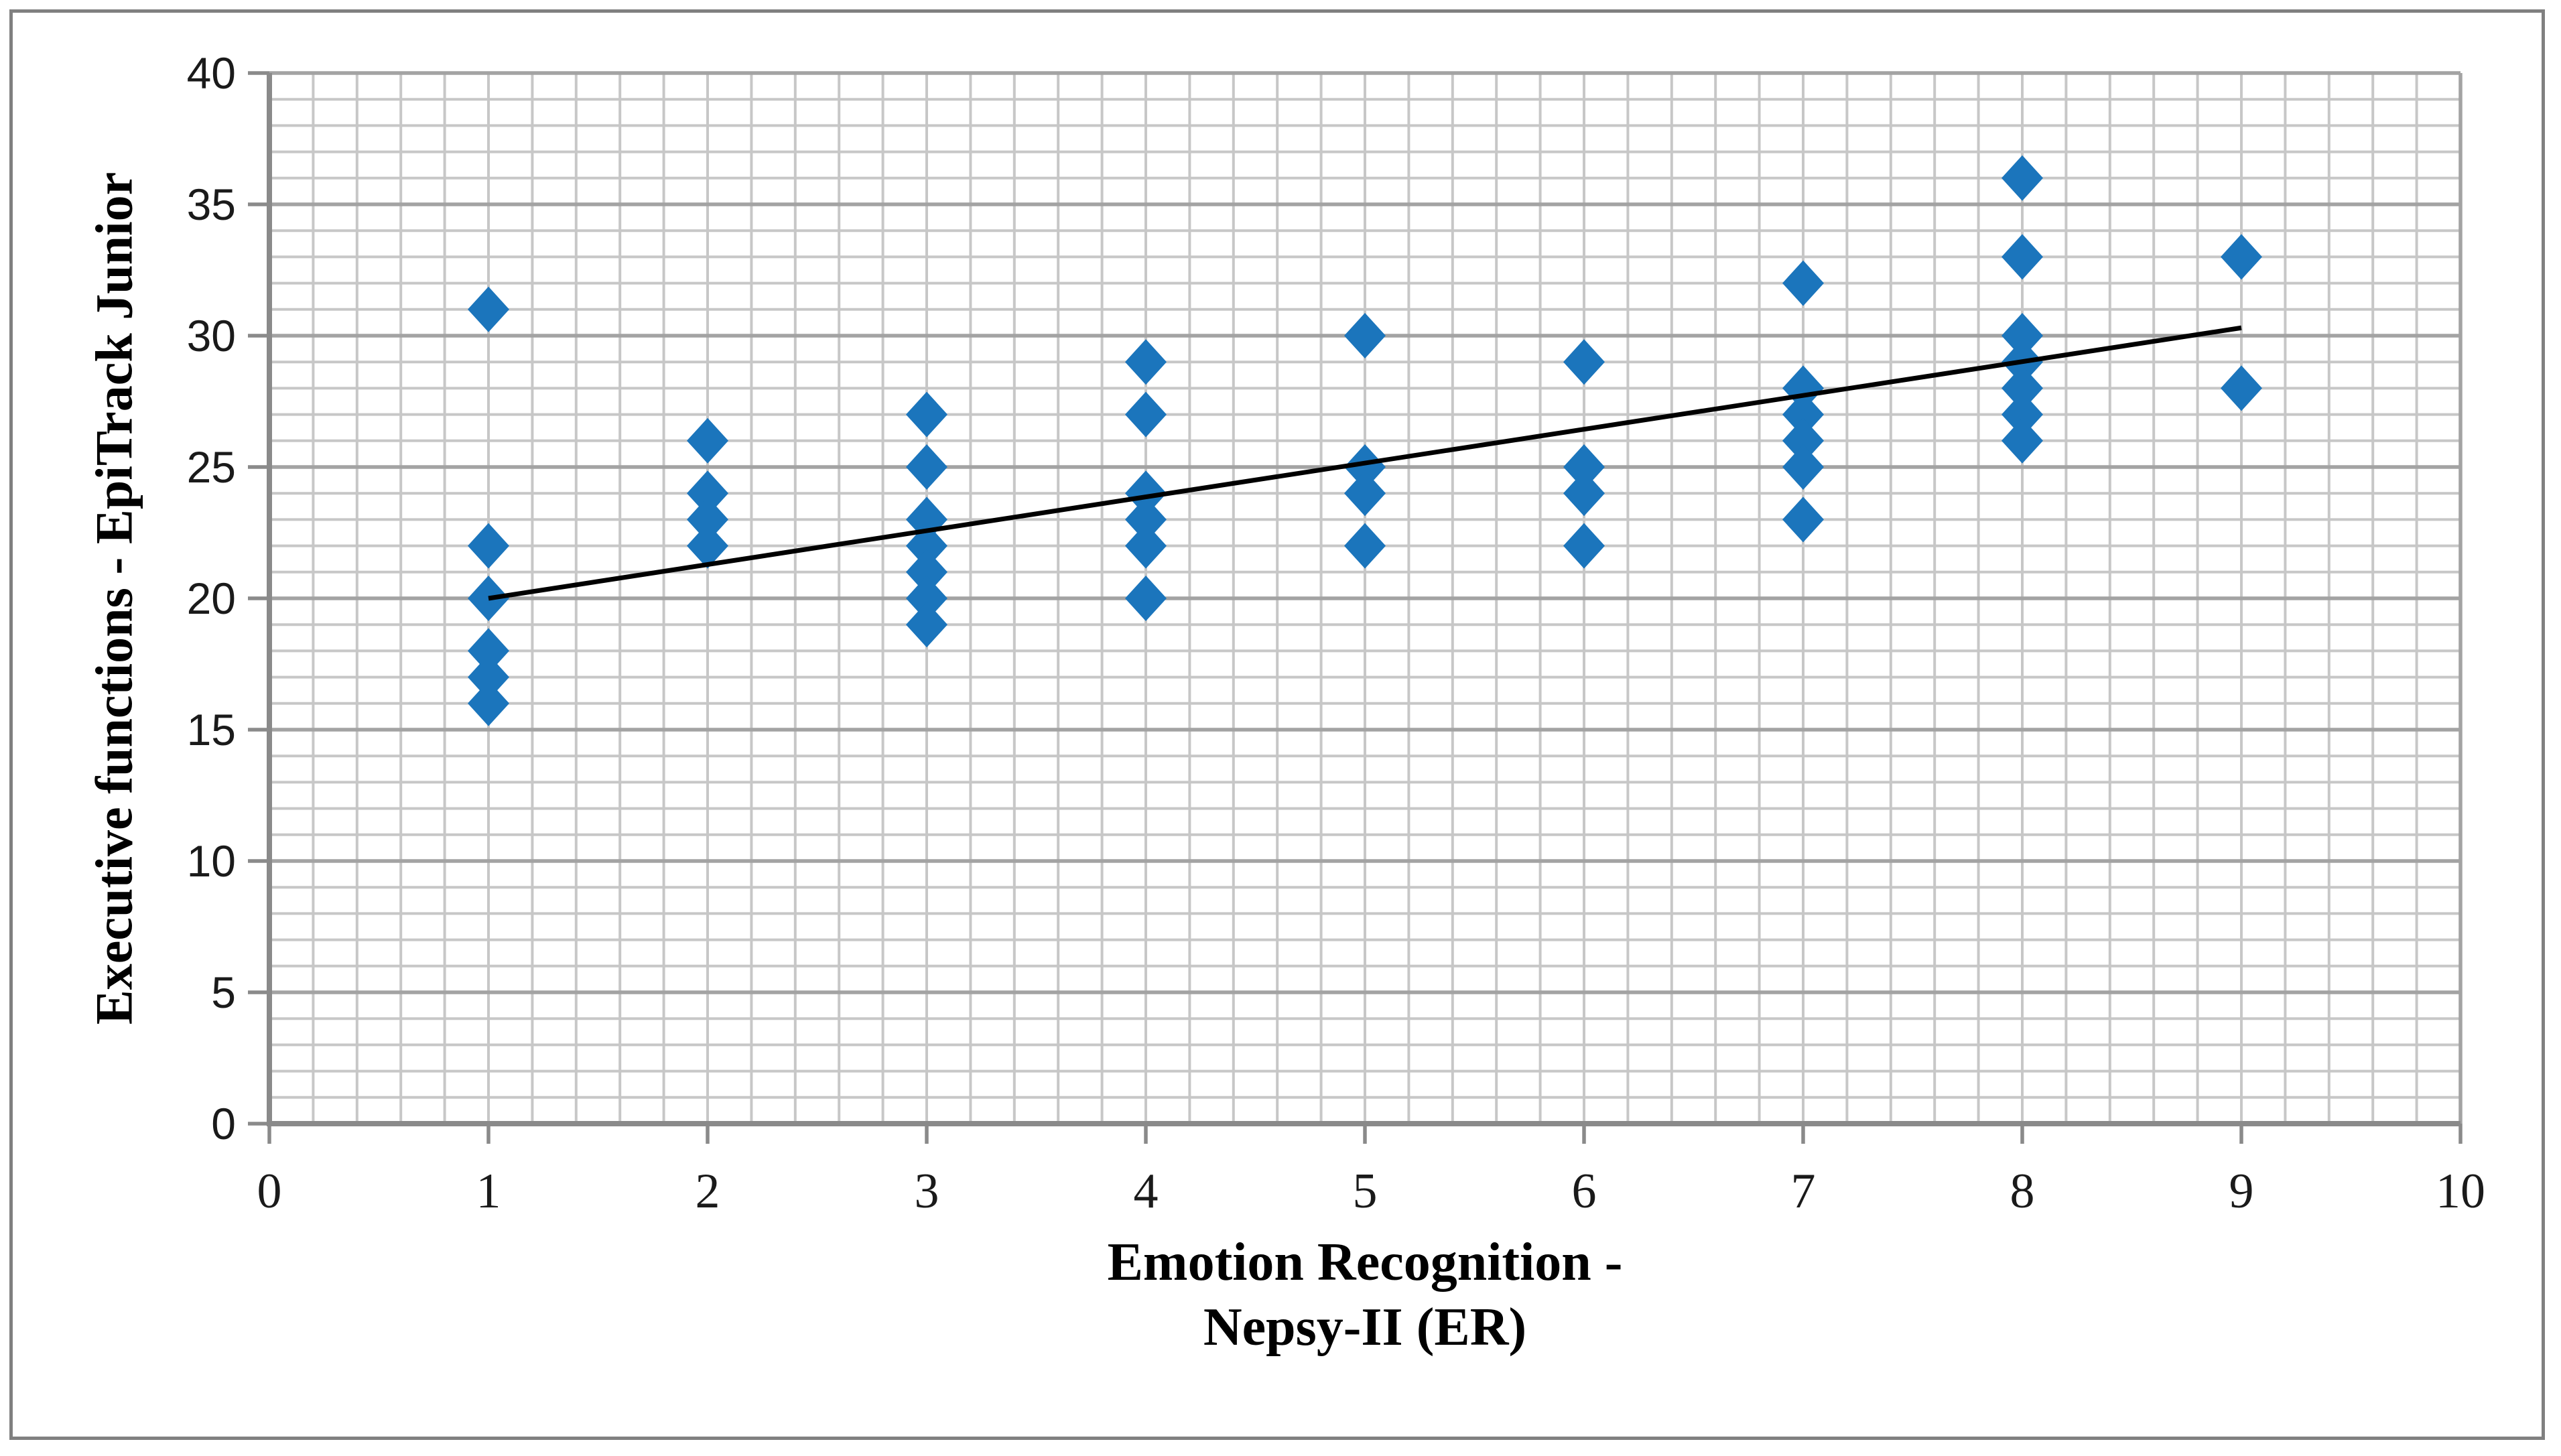 This screenshot has height=1456, width=2561. Describe the element at coordinates (223, 992) in the screenshot. I see `y-tick-label: 5` at that location.